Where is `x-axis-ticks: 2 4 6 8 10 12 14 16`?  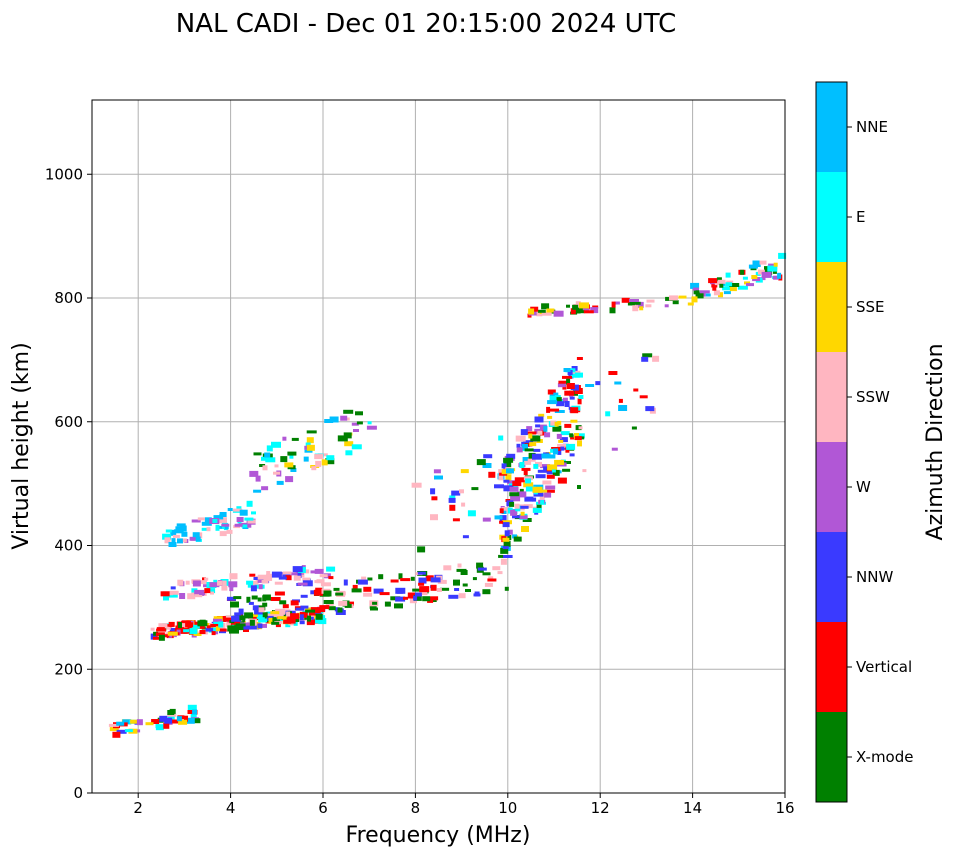 x-axis-ticks: 2 4 6 8 10 12 14 16 is located at coordinates (464, 805).